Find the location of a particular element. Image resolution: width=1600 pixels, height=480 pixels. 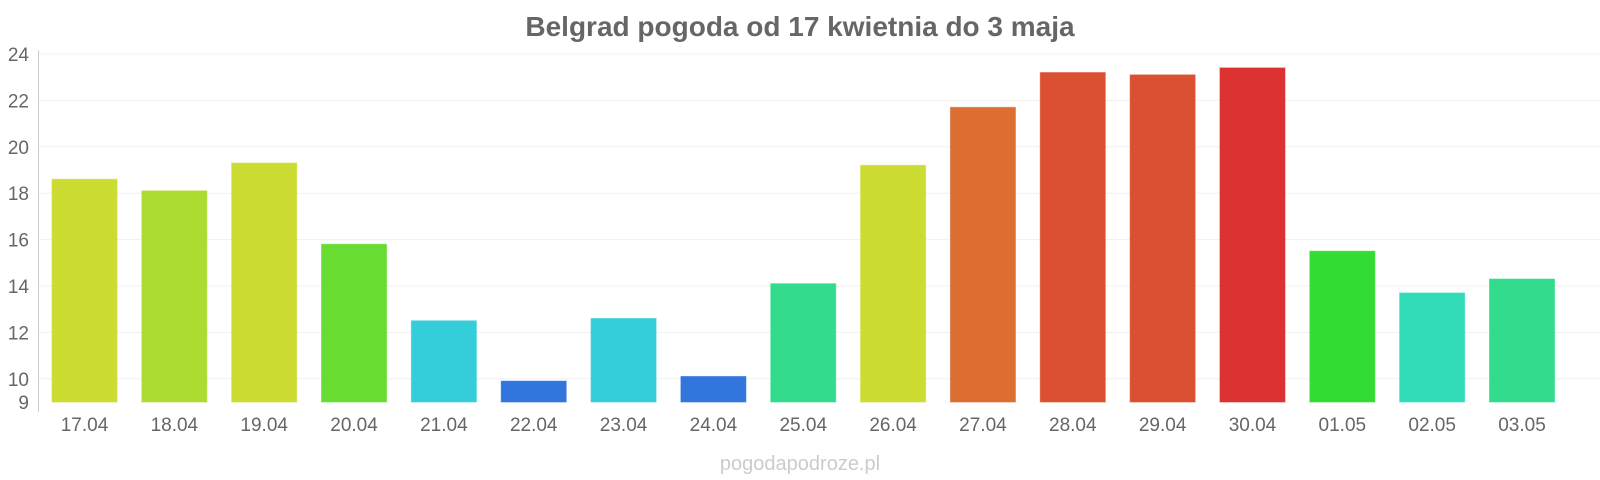

x-tick-label: 24.04 is located at coordinates (714, 425).